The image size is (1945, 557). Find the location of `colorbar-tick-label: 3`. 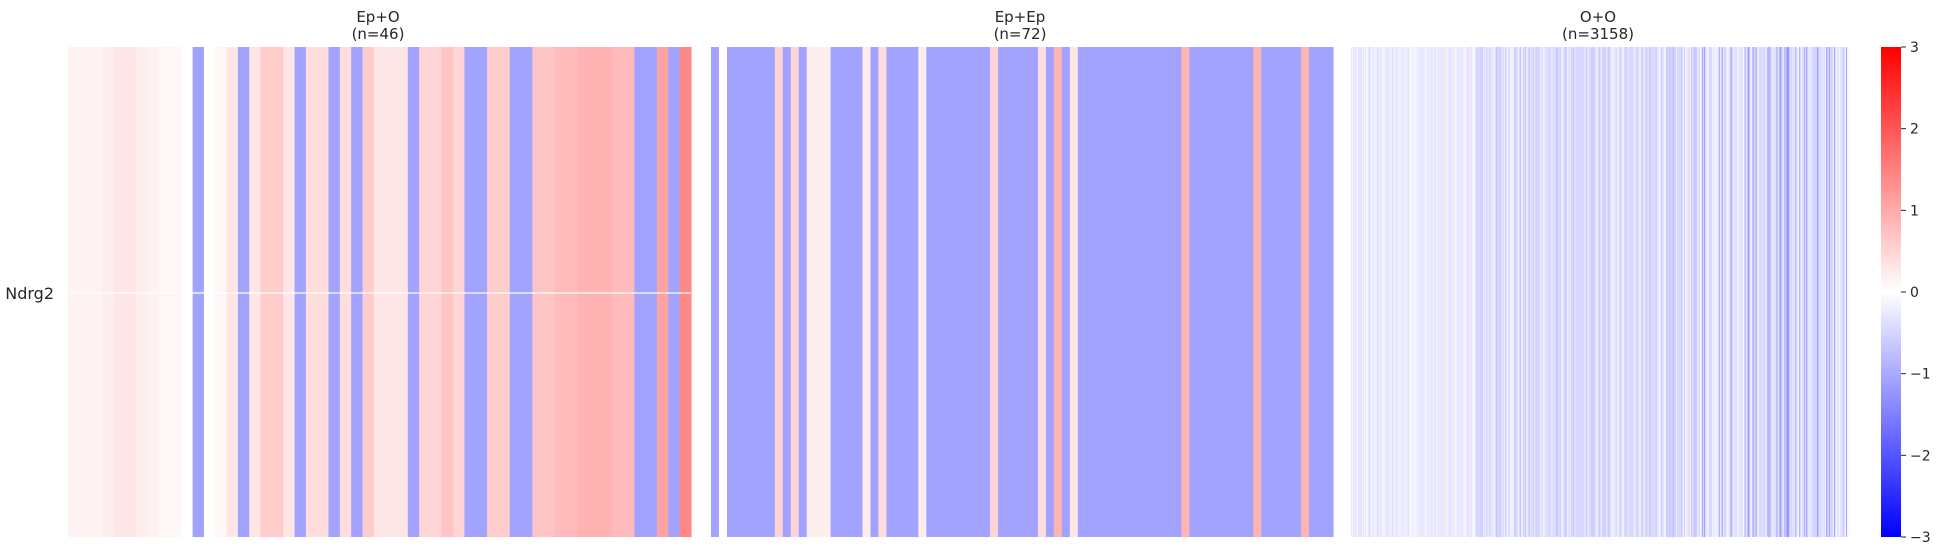

colorbar-tick-label: 3 is located at coordinates (1914, 48).